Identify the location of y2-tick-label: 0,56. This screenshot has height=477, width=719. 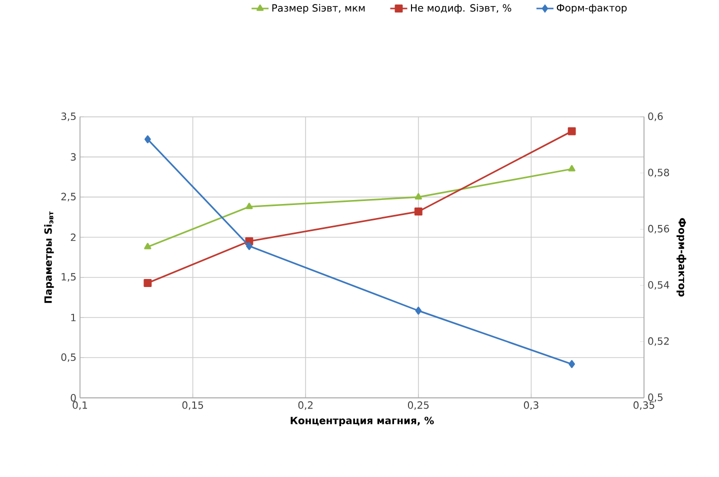
(659, 229).